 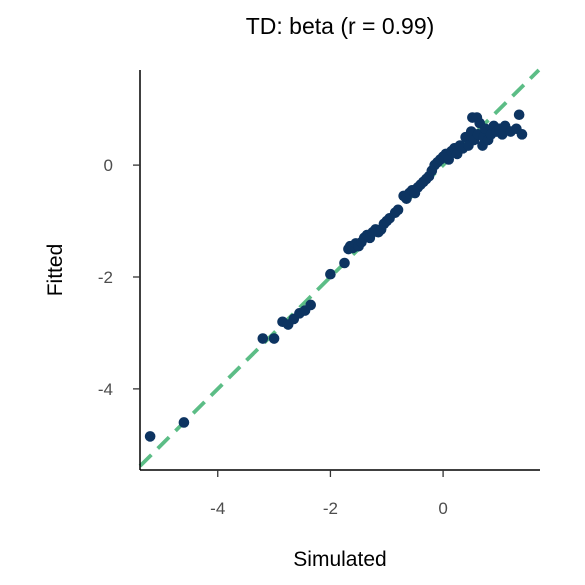 I want to click on chart-title: TD: beta (r = 0.99), so click(x=340, y=26).